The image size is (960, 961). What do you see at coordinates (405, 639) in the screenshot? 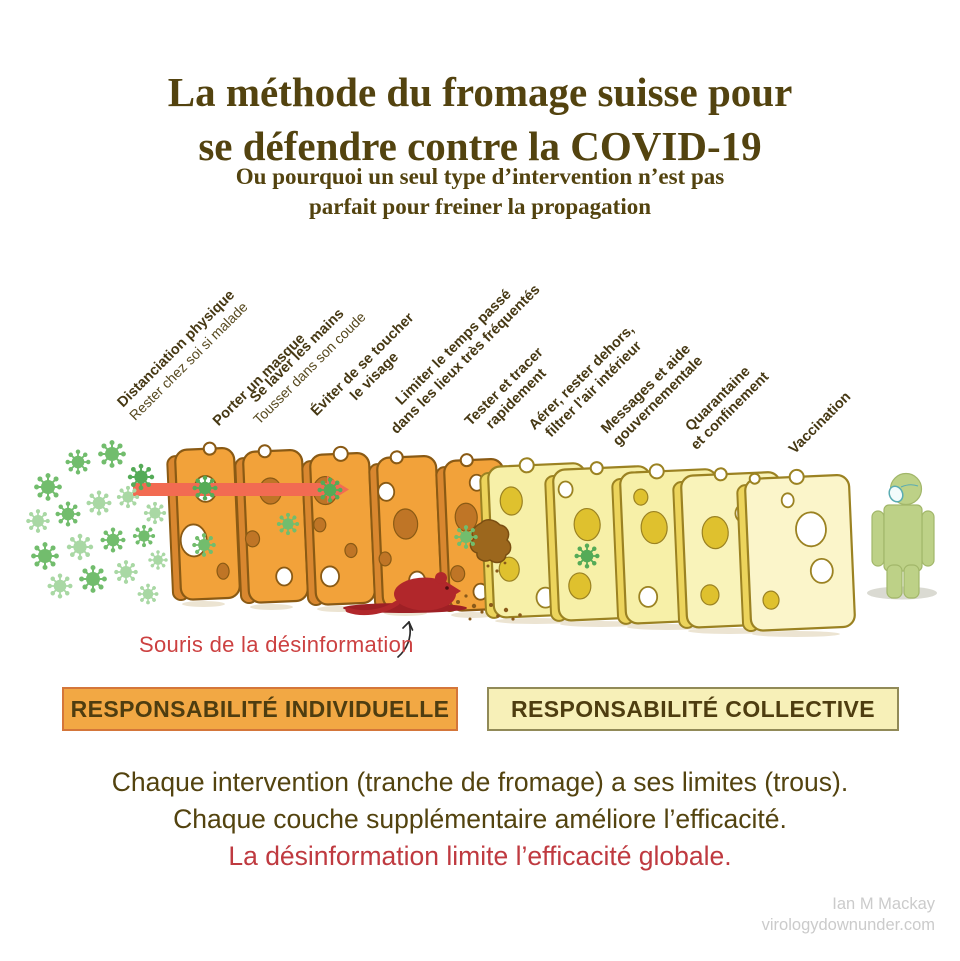
I see `caption-arrow` at bounding box center [405, 639].